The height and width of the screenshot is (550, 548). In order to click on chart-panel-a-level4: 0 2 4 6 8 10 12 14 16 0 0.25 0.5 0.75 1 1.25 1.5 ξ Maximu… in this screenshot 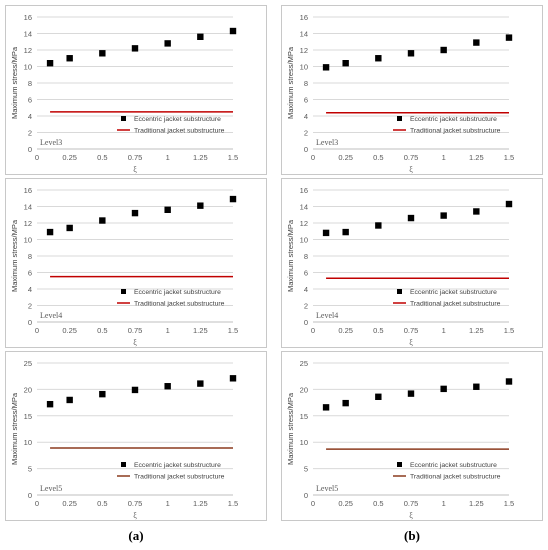, I will do `click(136, 263)`.